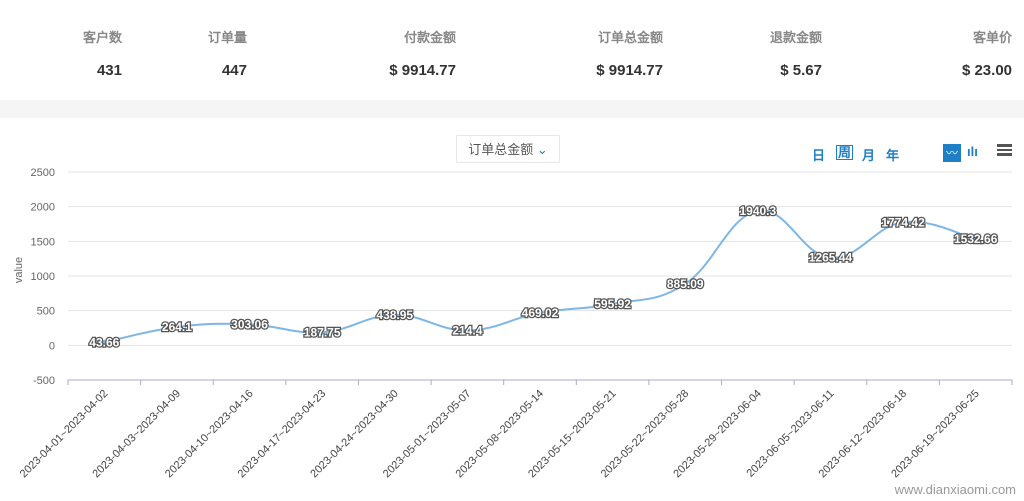  Describe the element at coordinates (986, 70) in the screenshot. I see `stat-value: $ 23.00` at that location.